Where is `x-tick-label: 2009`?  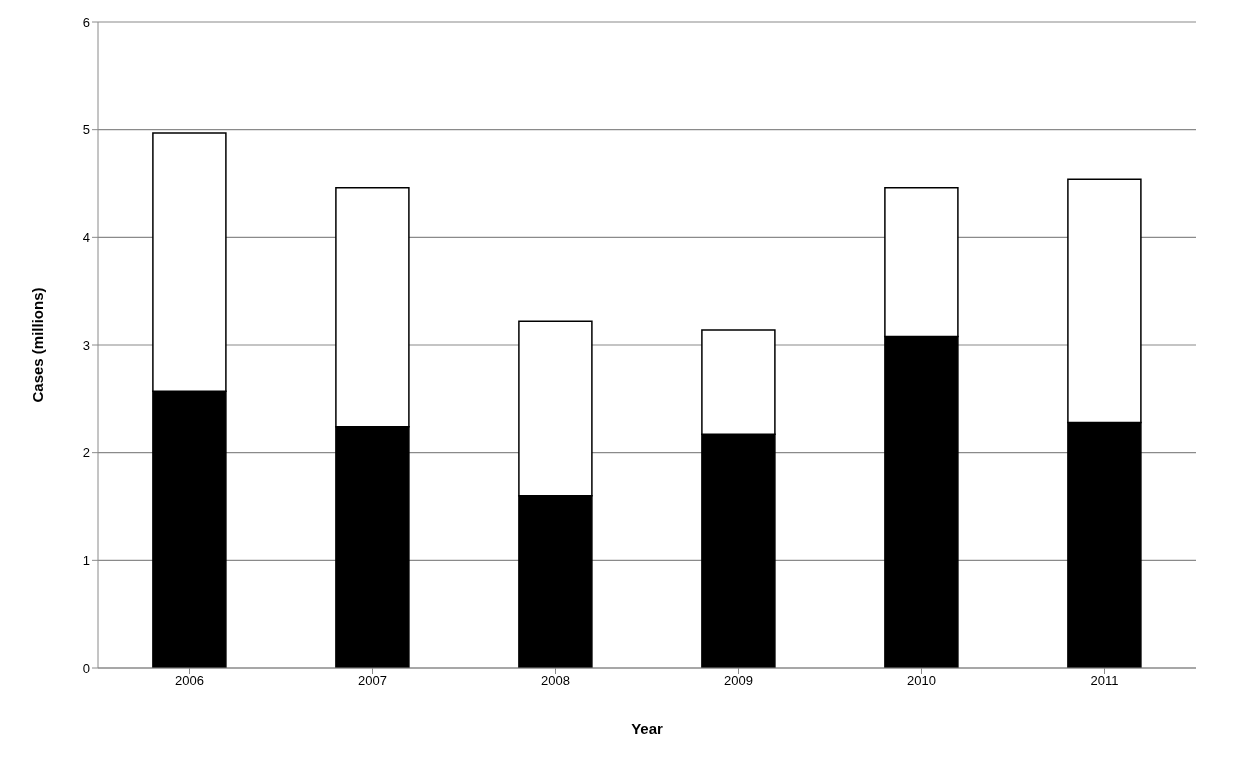 x-tick-label: 2009 is located at coordinates (738, 681).